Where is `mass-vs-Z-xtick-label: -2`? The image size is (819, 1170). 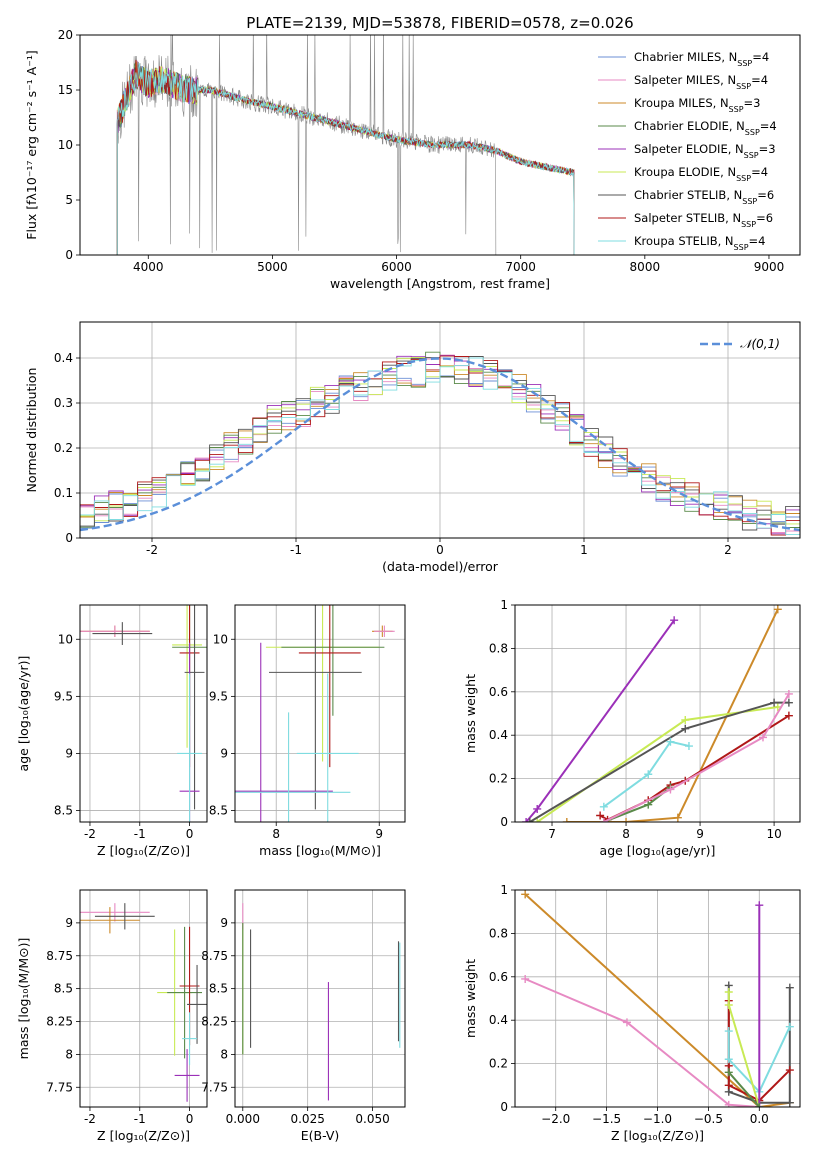 mass-vs-Z-xtick-label: -2 is located at coordinates (90, 1119).